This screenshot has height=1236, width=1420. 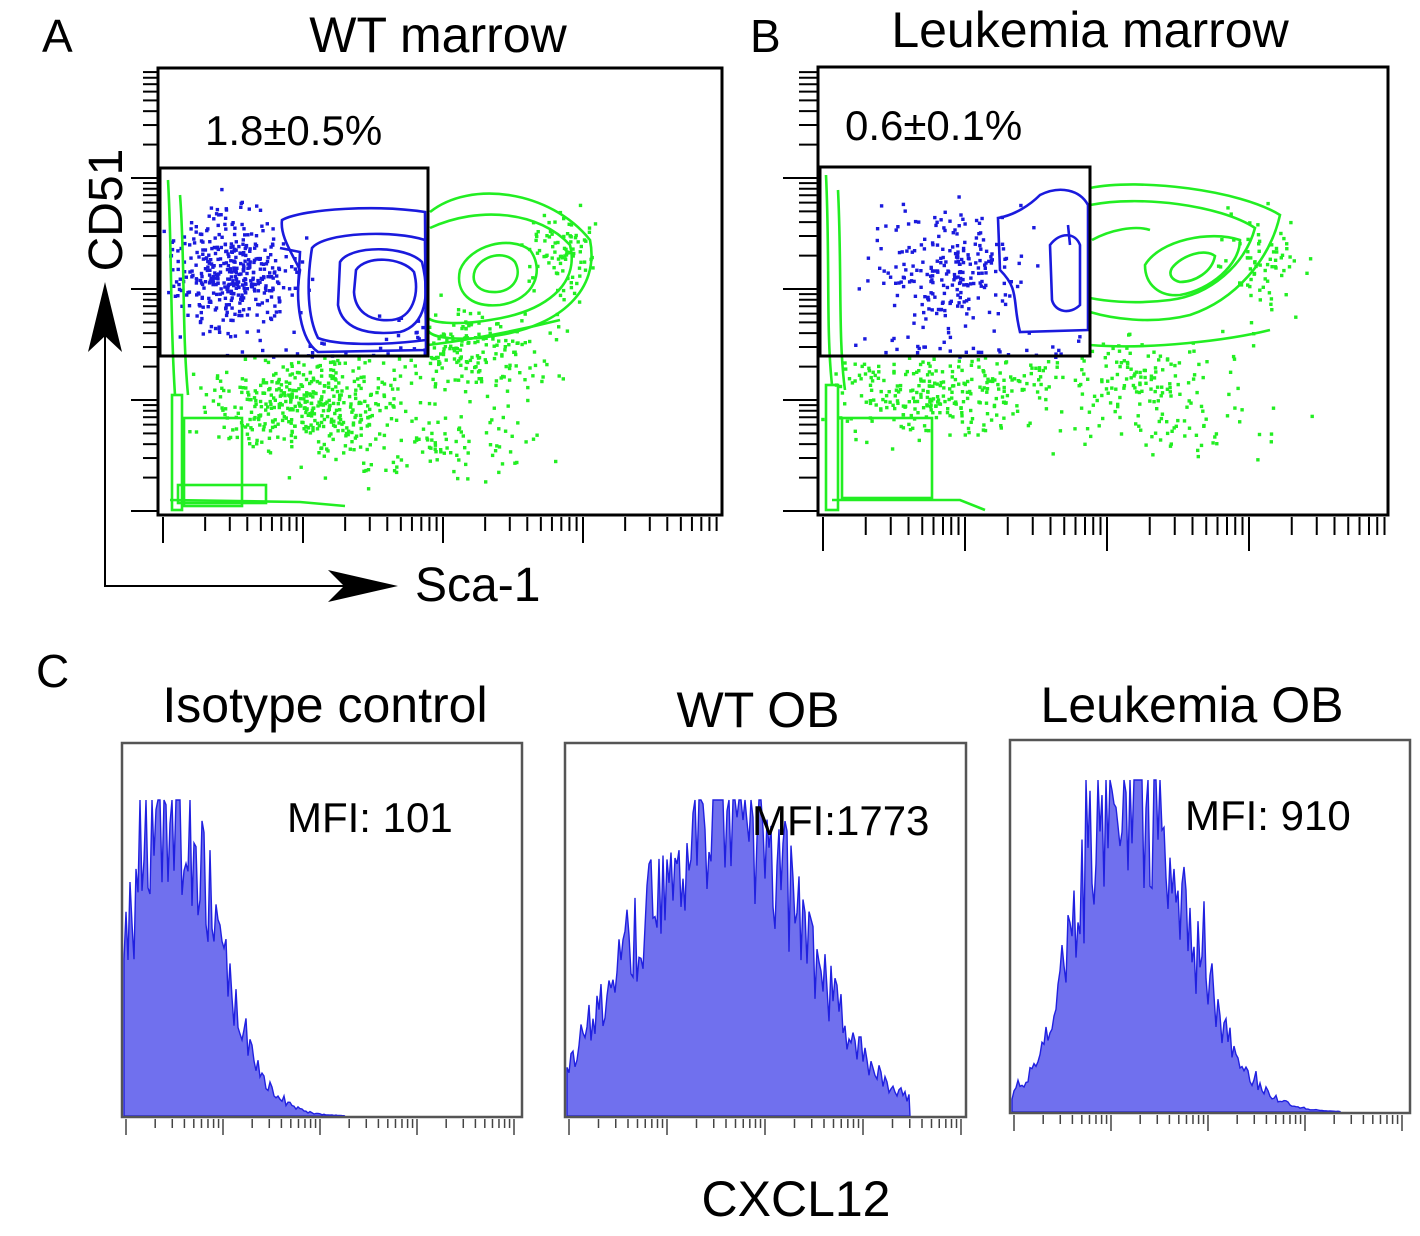 What do you see at coordinates (477, 585) in the screenshot?
I see `x-axis-label: Sca-1` at bounding box center [477, 585].